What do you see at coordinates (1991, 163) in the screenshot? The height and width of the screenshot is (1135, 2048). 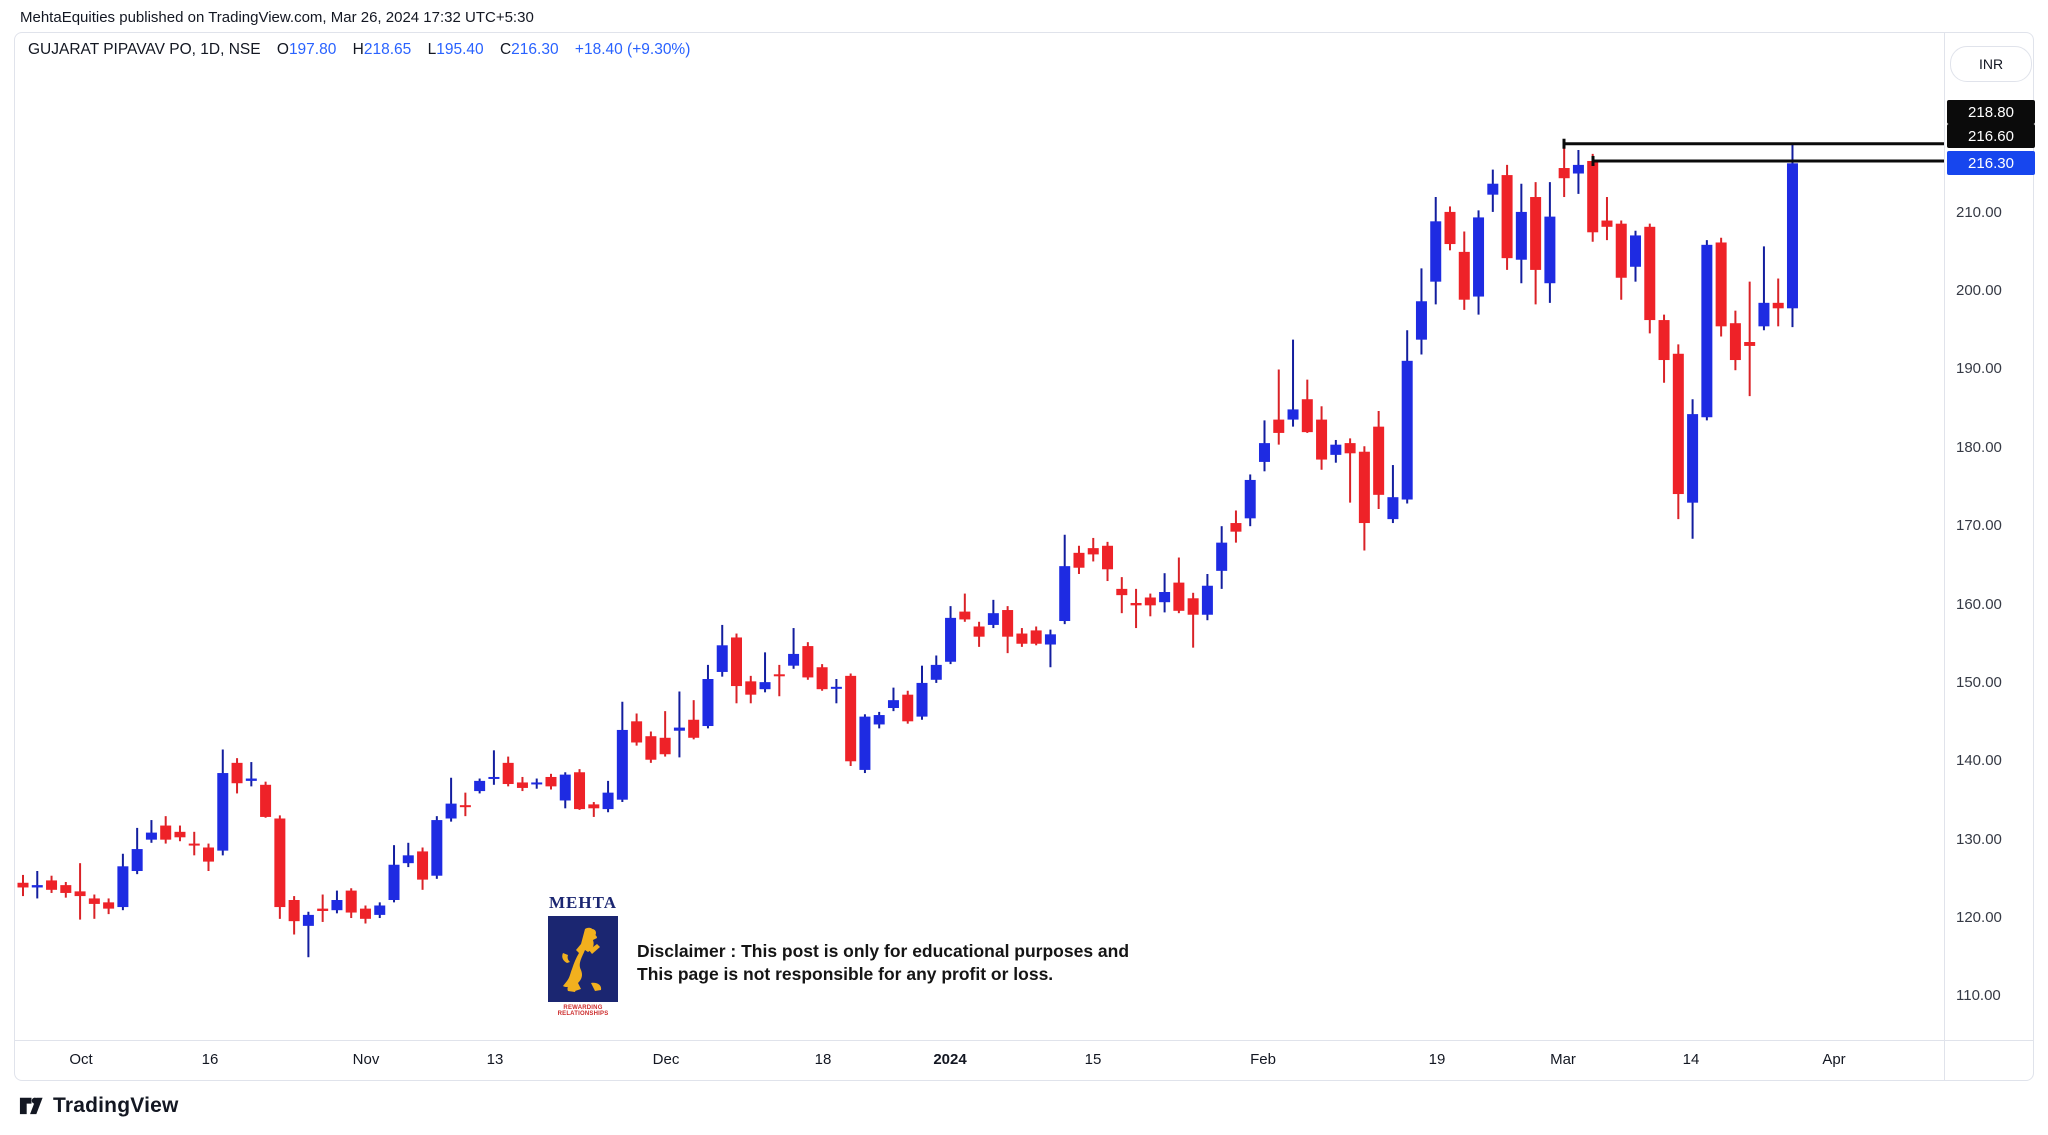 I see `last-price-tag: 216.30` at bounding box center [1991, 163].